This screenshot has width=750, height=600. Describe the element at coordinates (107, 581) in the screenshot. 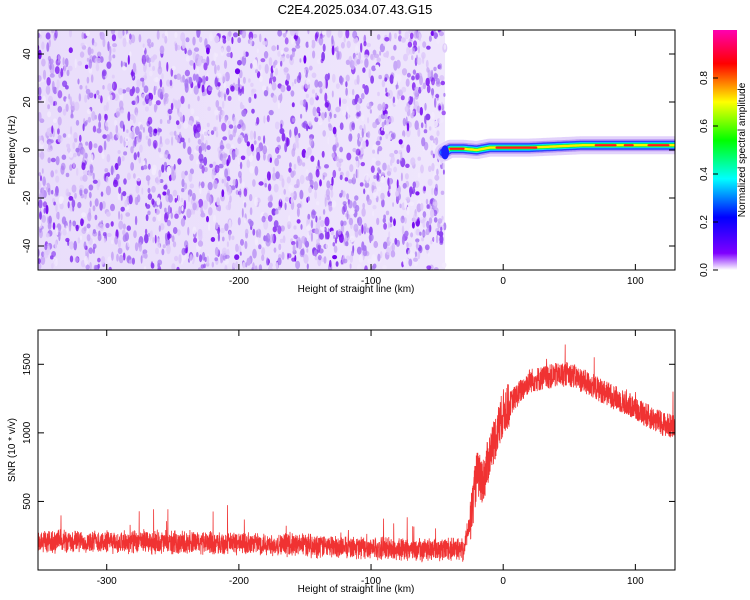

I see `snr-xtick-label: -300` at that location.